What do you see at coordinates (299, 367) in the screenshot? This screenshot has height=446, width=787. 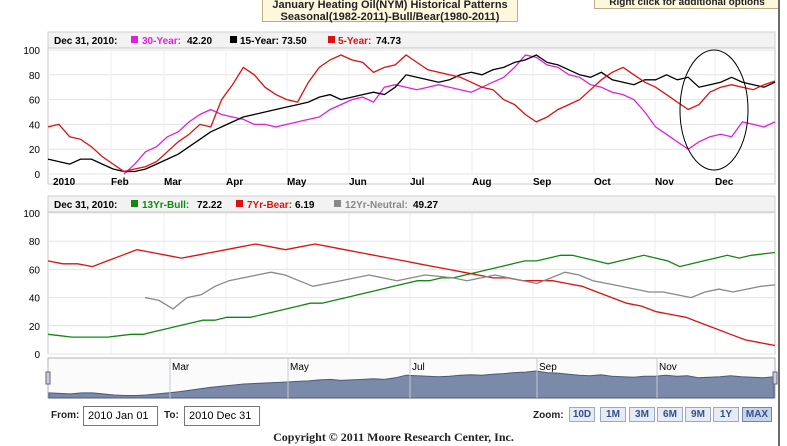 I see `nav-tick-label-may: May` at bounding box center [299, 367].